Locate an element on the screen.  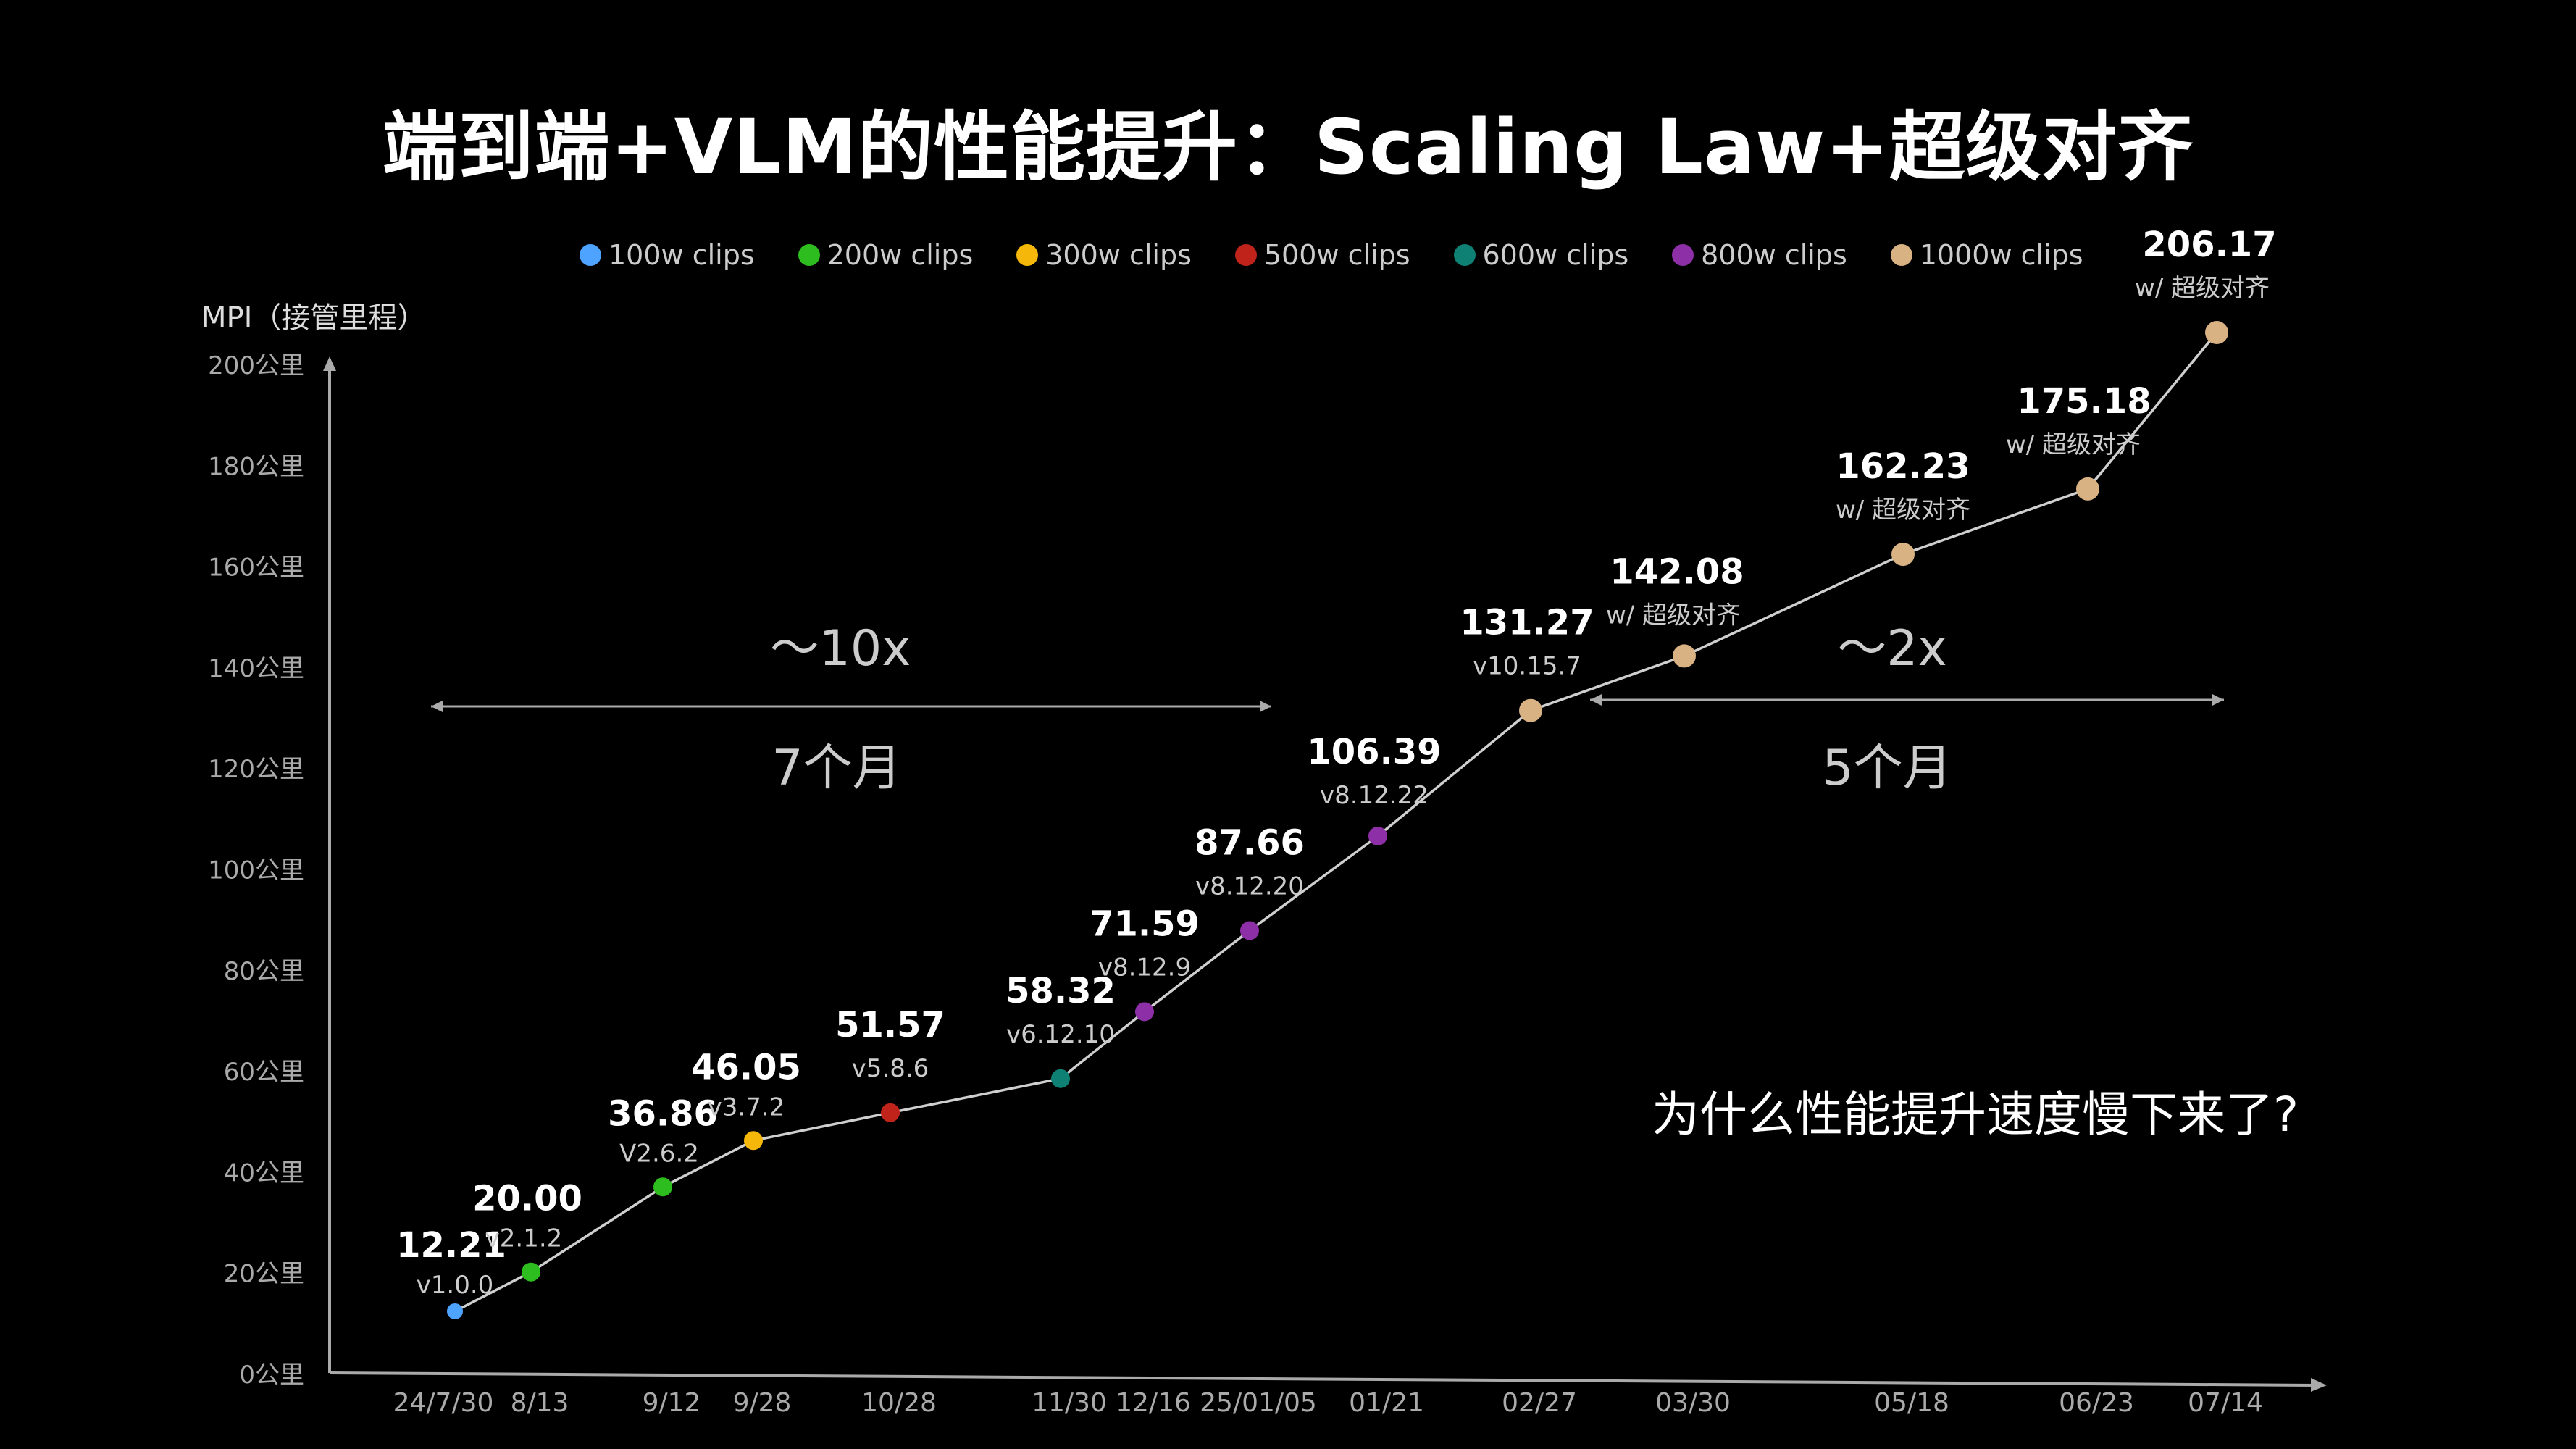
x-tick-label: 03/30 is located at coordinates (1693, 1403).